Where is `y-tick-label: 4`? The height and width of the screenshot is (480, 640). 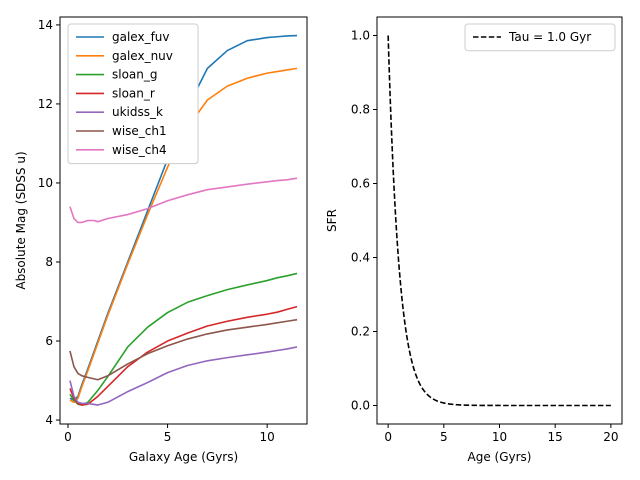
y-tick-label: 4 is located at coordinates (49, 420).